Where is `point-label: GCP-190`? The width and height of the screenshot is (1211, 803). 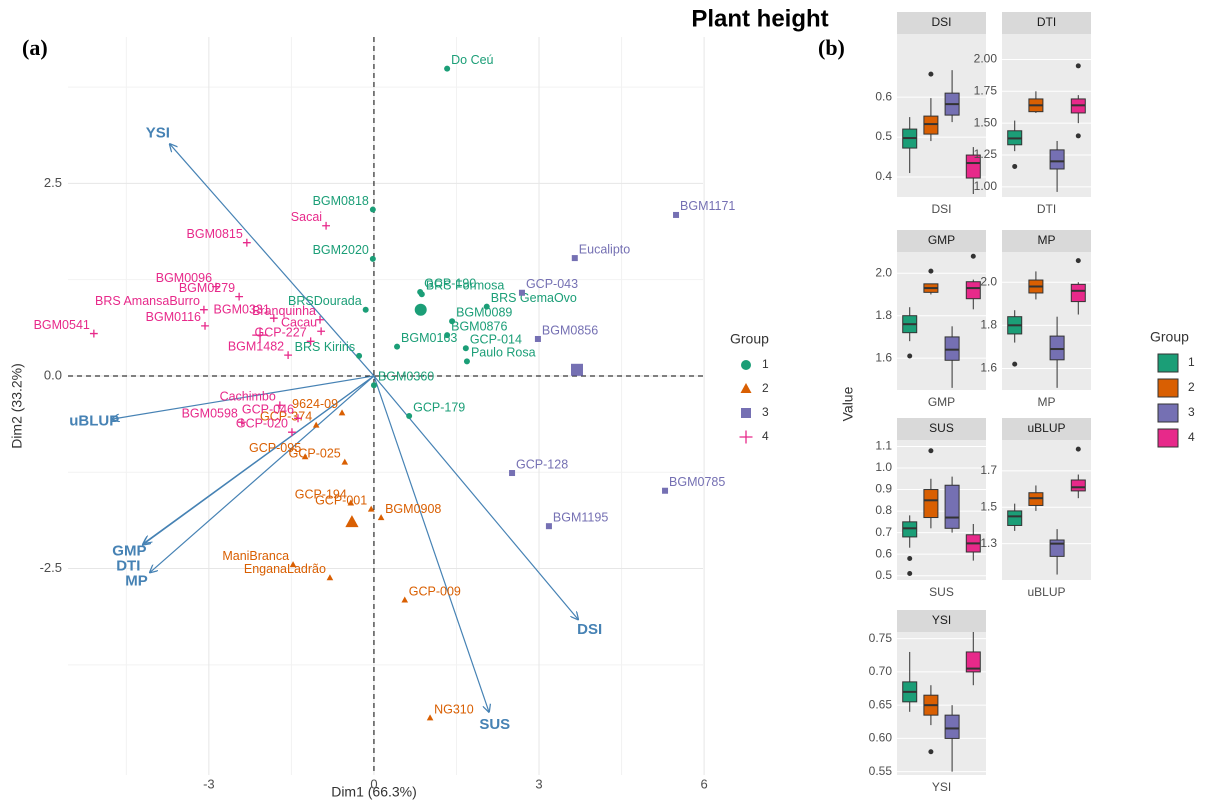
point-label: GCP-190 is located at coordinates (450, 283).